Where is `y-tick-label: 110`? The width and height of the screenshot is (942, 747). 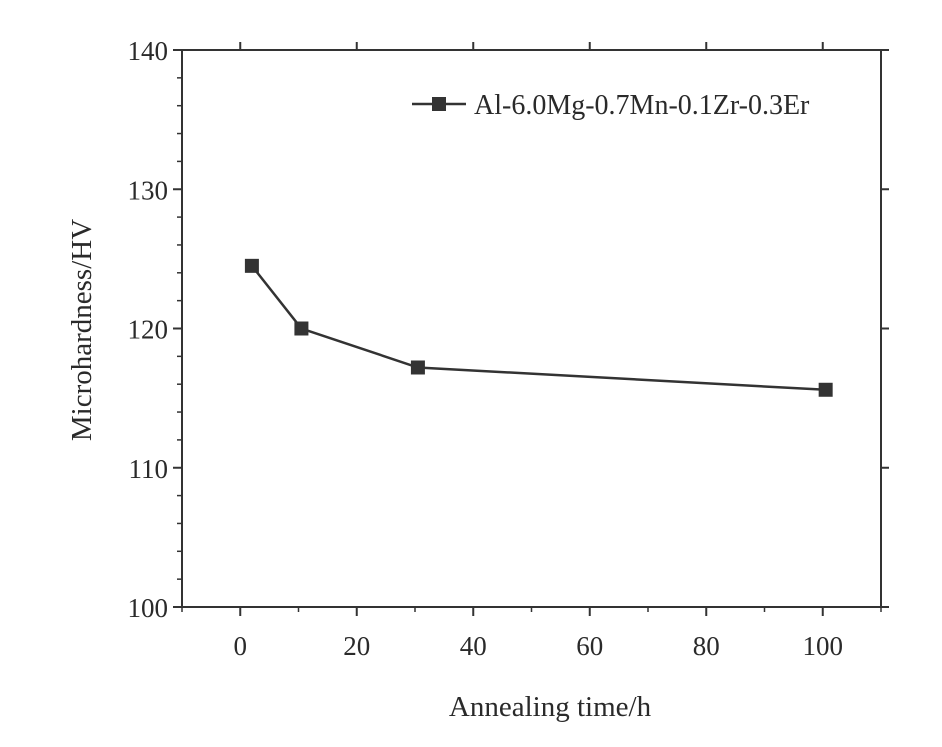 y-tick-label: 110 is located at coordinates (149, 469).